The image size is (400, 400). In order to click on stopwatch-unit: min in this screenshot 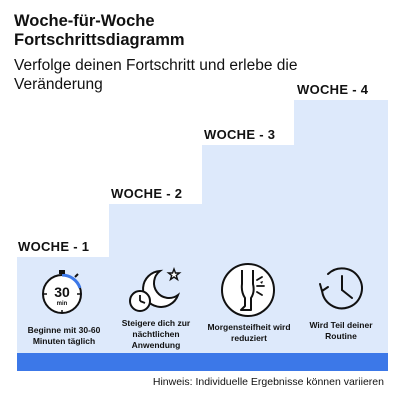, I will do `click(62, 304)`.